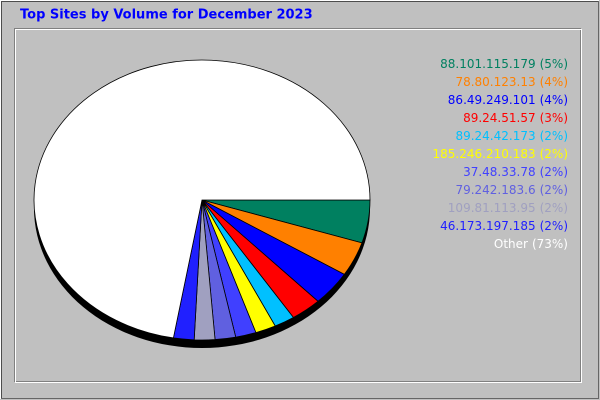 The width and height of the screenshot is (600, 400). Describe the element at coordinates (487, 226) in the screenshot. I see `legend-label: 46.173.197.185` at that location.